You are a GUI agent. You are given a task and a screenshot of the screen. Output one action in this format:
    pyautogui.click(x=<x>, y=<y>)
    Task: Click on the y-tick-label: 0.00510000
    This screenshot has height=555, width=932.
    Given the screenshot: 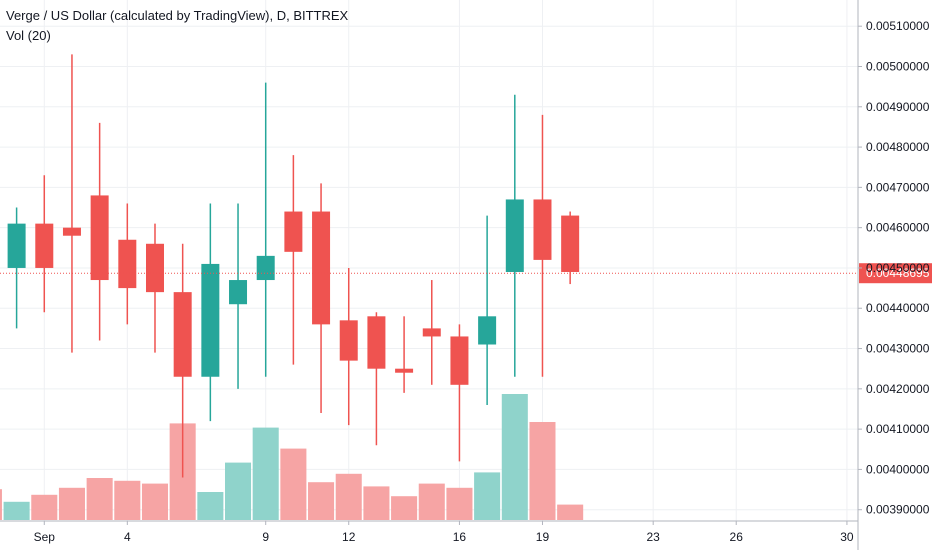 What is the action you would take?
    pyautogui.click(x=898, y=26)
    